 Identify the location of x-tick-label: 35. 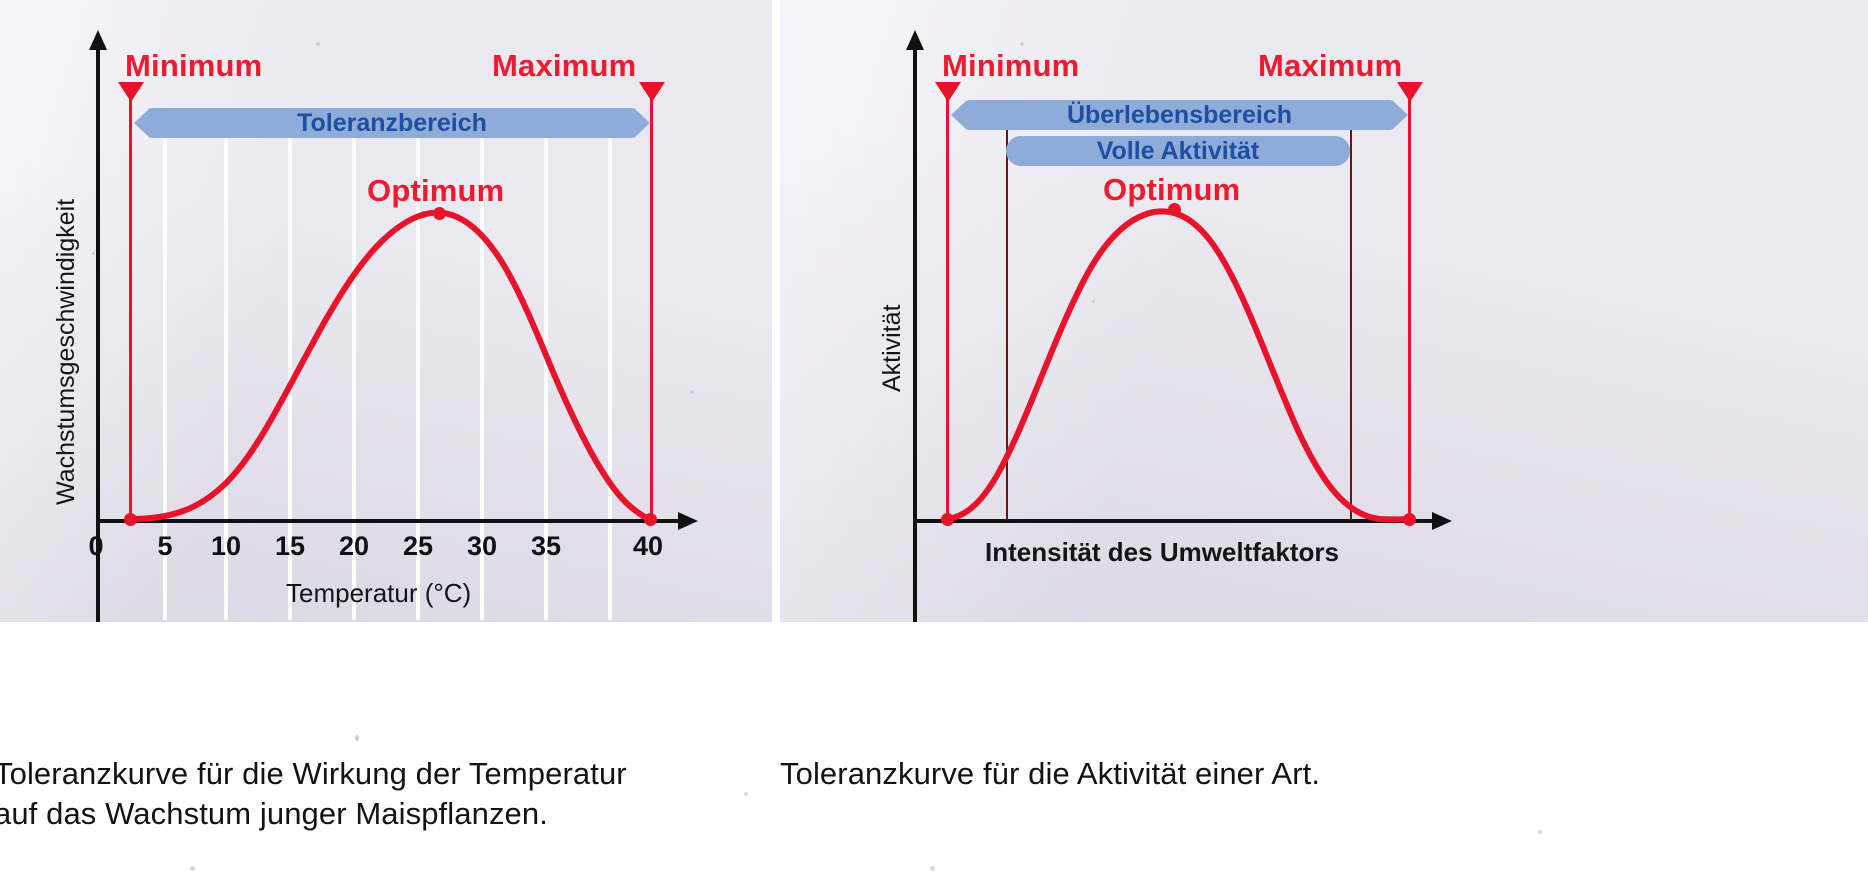
(546, 546).